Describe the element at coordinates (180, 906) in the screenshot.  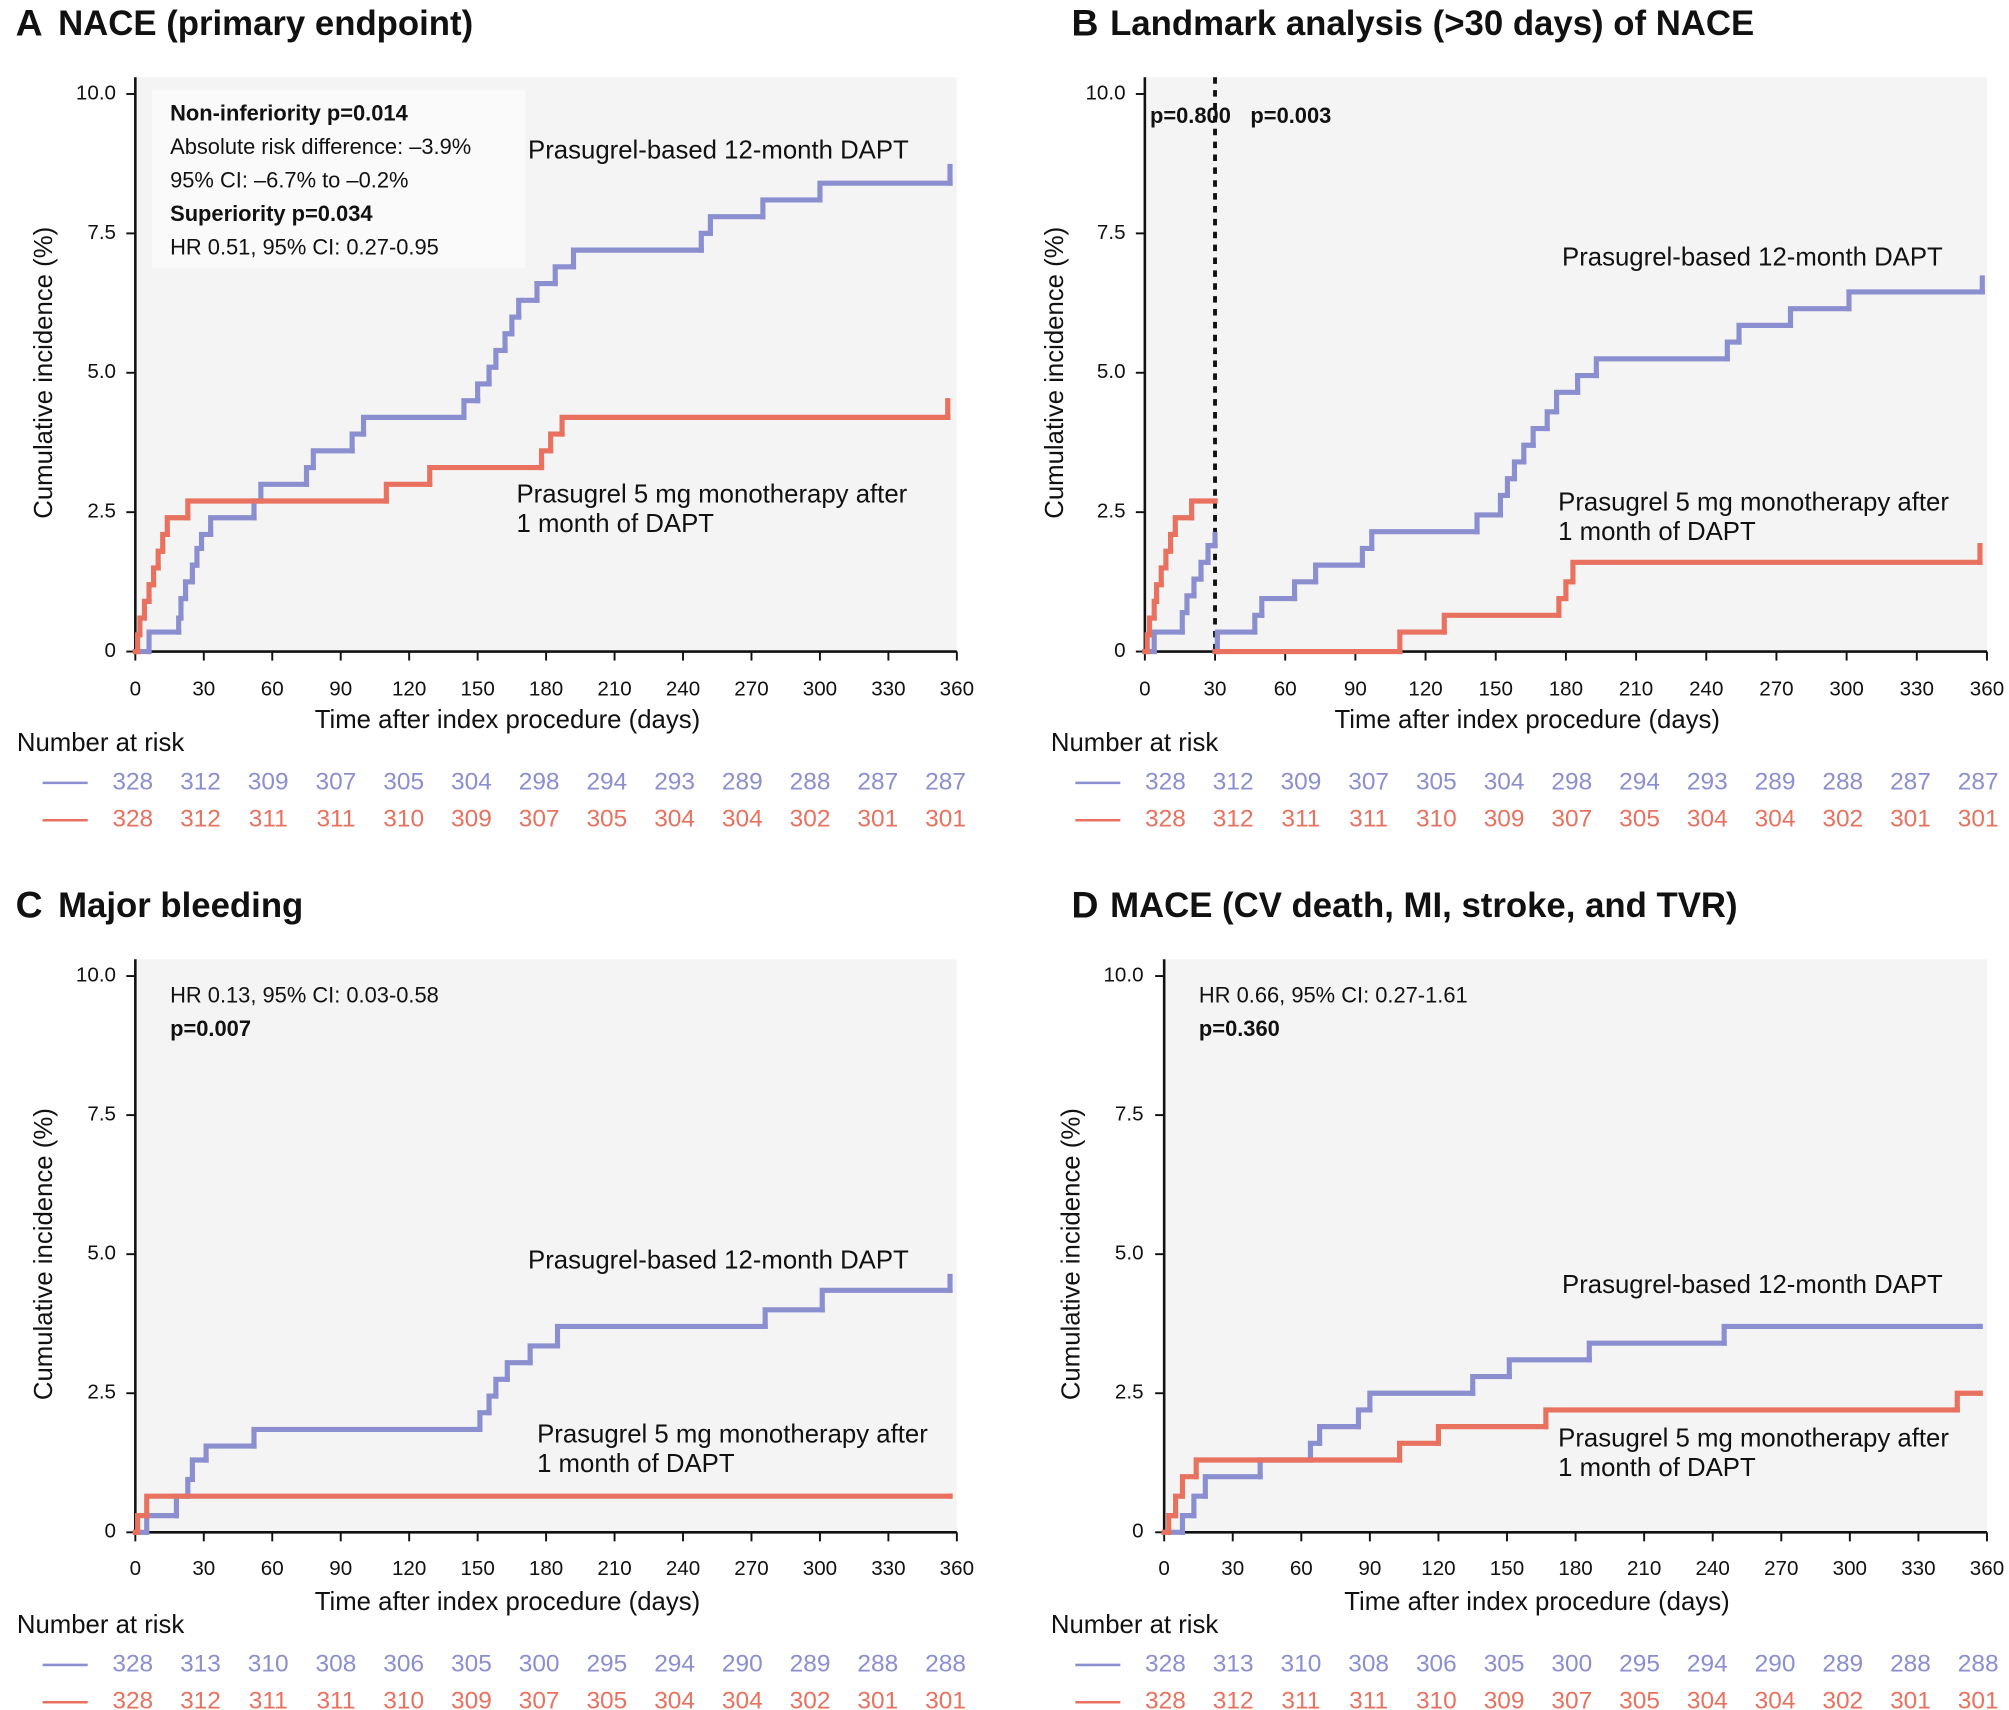
I see `panel-title: Major bleeding` at that location.